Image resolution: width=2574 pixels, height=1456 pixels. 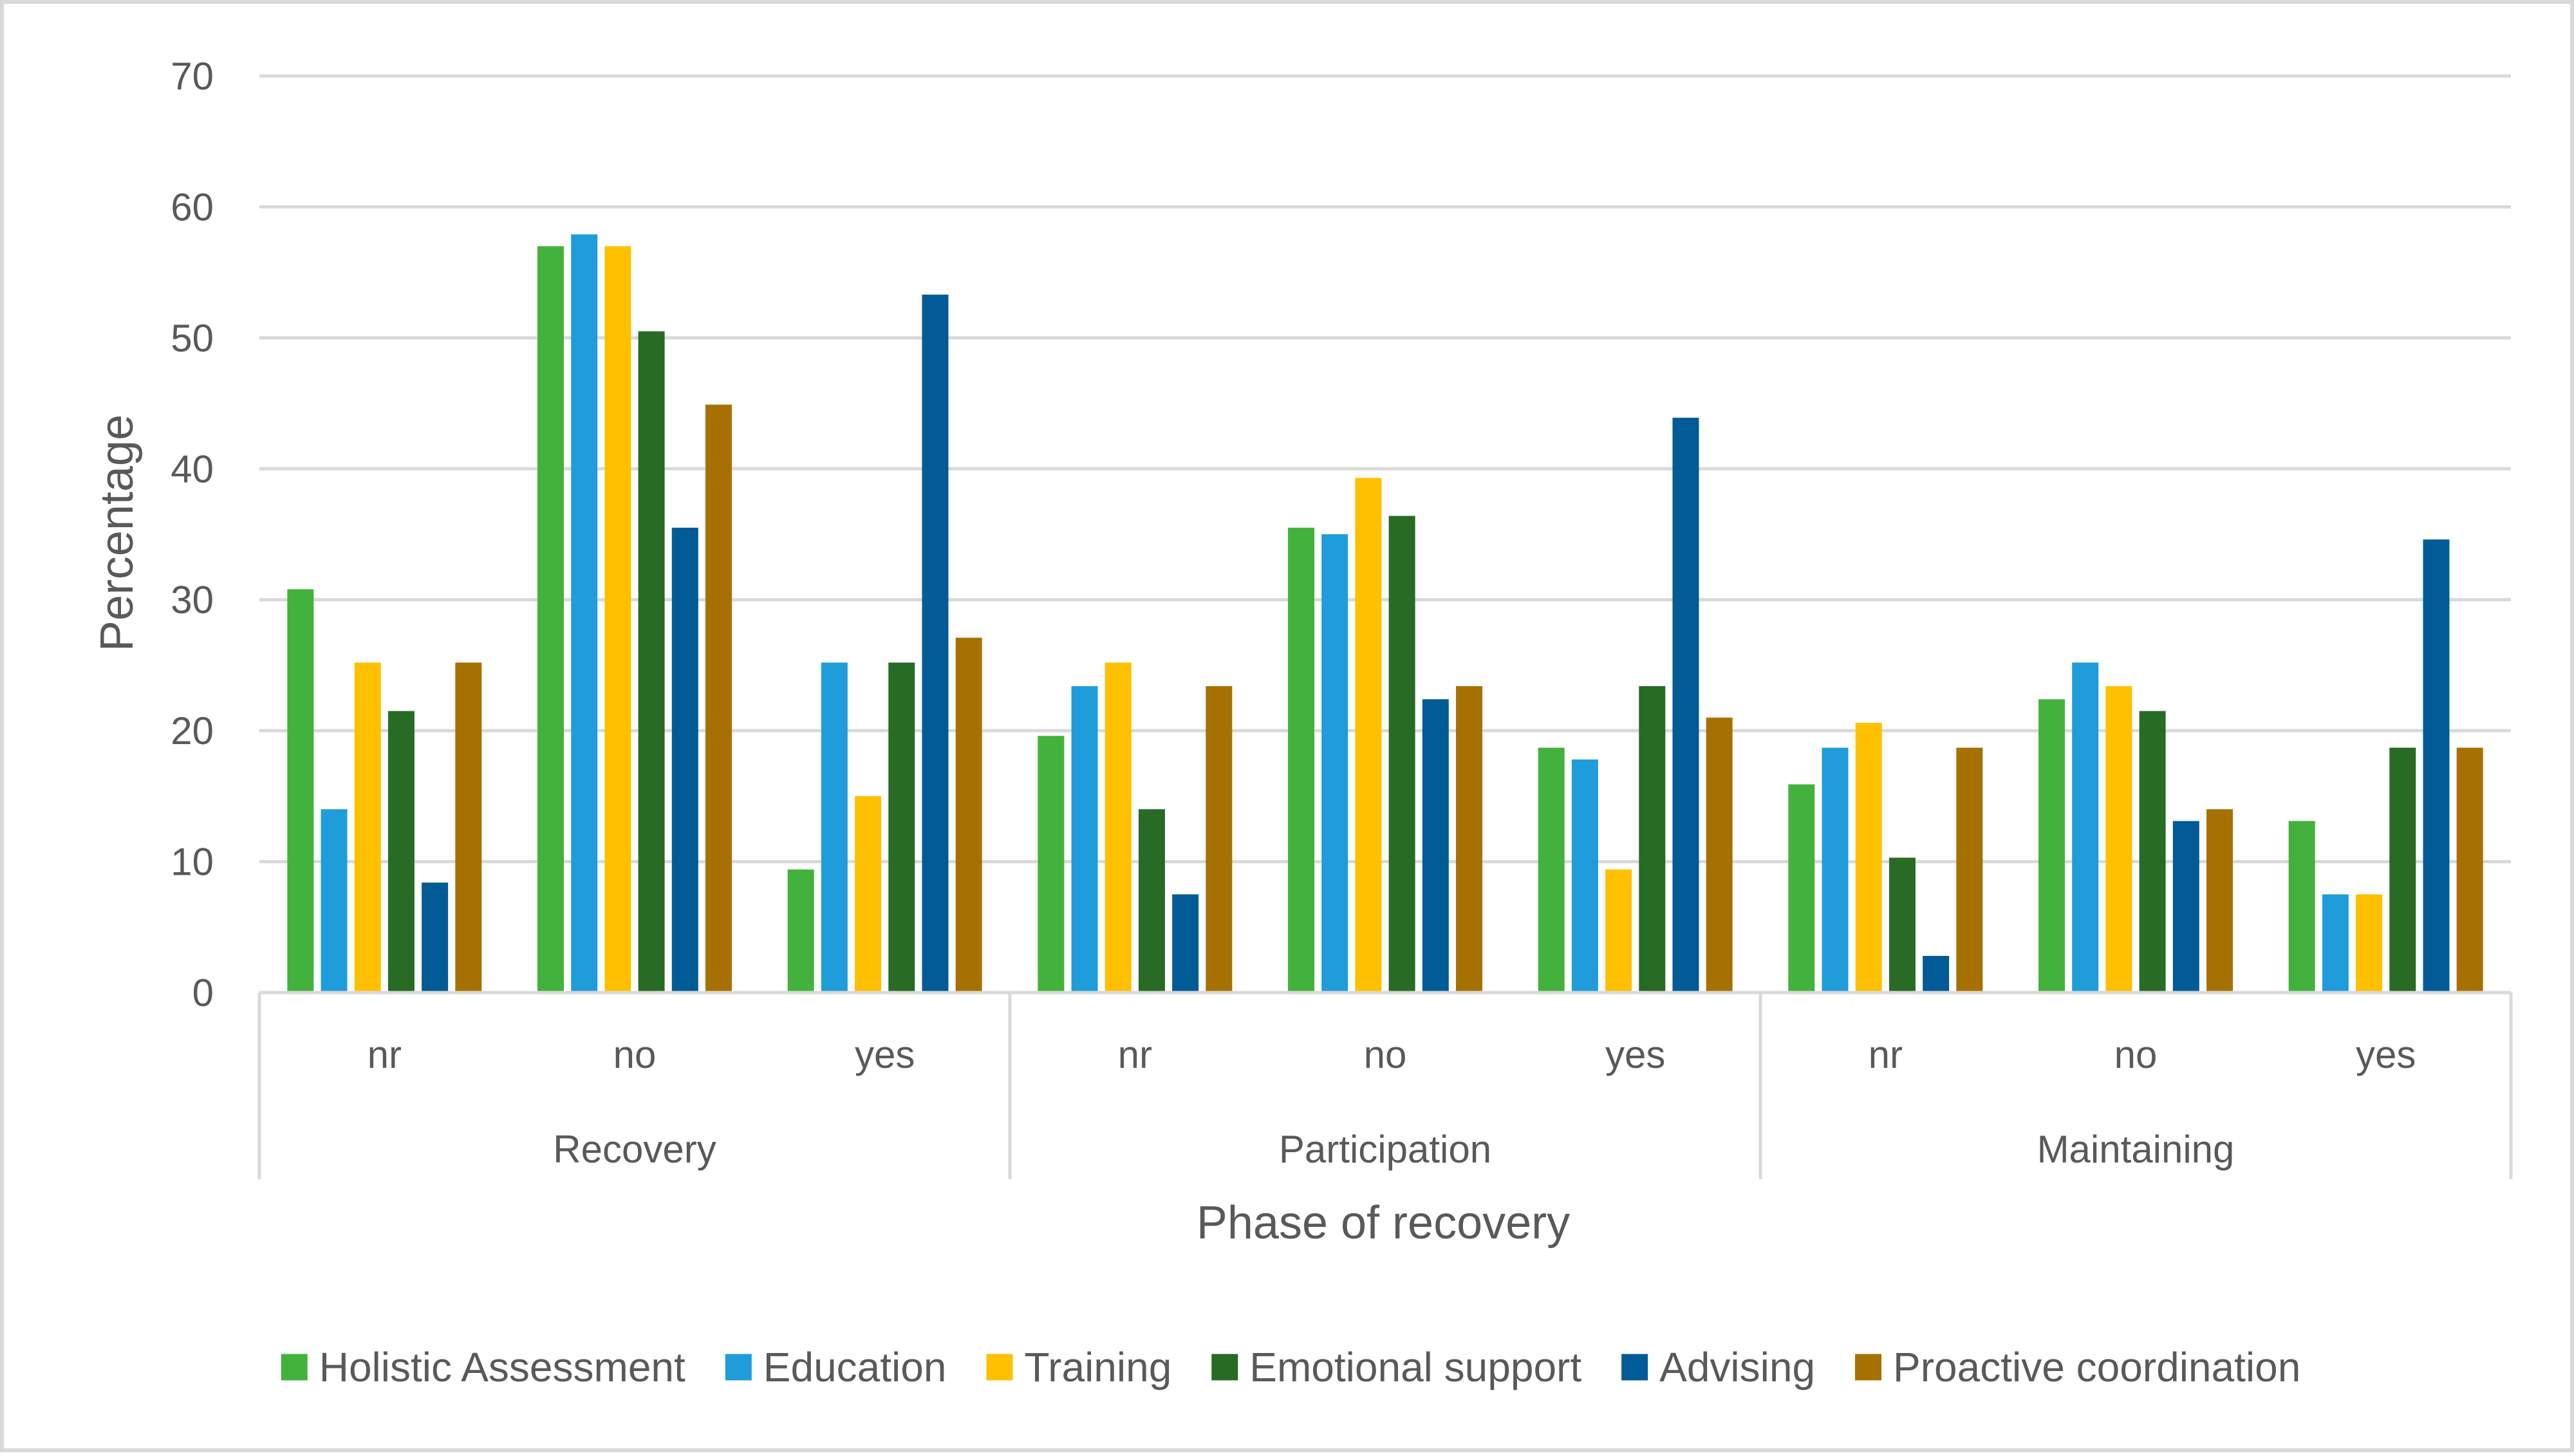 What do you see at coordinates (192, 600) in the screenshot?
I see `y-tick-label: 30` at bounding box center [192, 600].